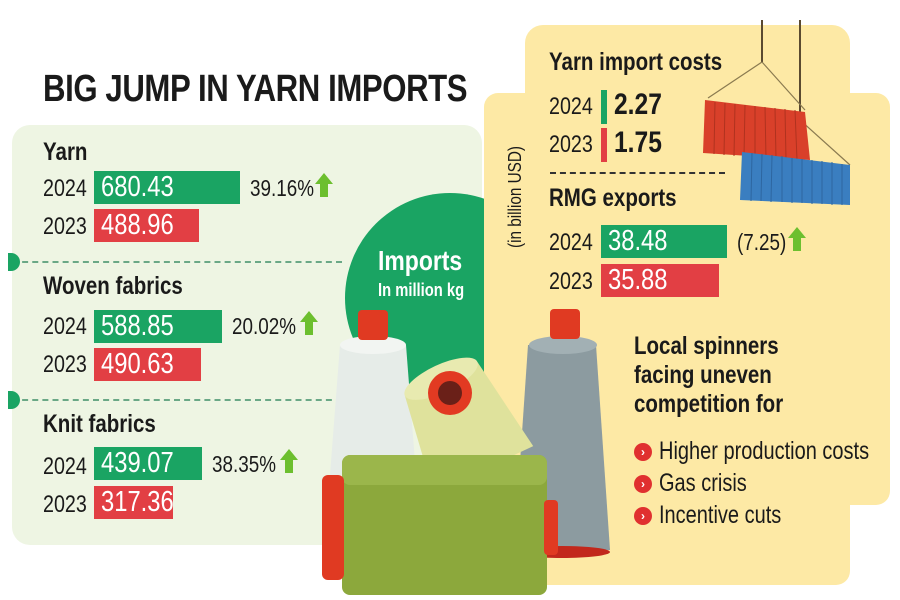 The height and width of the screenshot is (600, 900). I want to click on section-title-woven: Woven fabrics, so click(113, 286).